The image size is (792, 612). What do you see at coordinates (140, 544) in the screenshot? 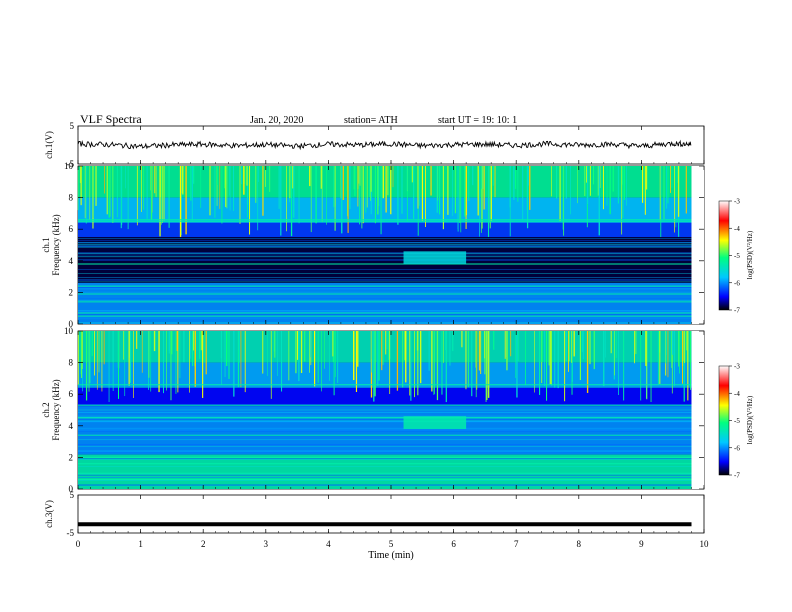
I see `x-tick-label: 1` at bounding box center [140, 544].